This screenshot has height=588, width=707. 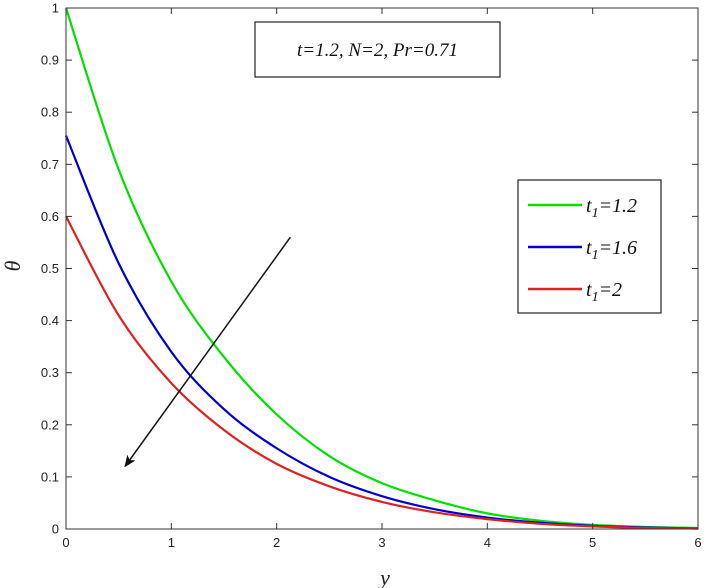 I want to click on parameters-box-frame, so click(x=377, y=49).